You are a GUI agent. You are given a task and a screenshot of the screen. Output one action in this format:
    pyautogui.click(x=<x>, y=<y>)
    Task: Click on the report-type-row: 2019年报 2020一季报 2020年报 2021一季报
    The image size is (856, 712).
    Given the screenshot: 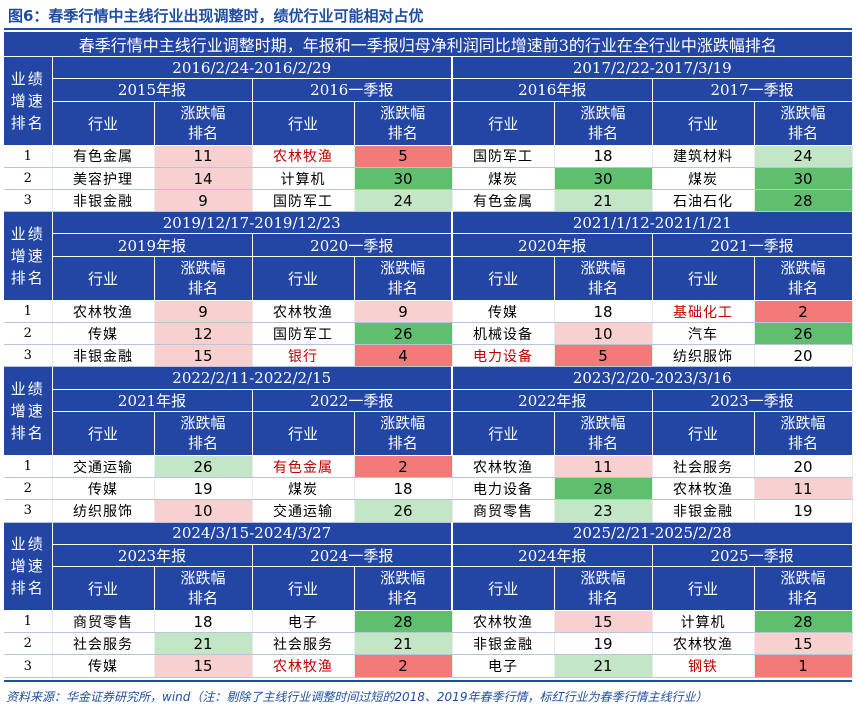 What is the action you would take?
    pyautogui.click(x=428, y=245)
    